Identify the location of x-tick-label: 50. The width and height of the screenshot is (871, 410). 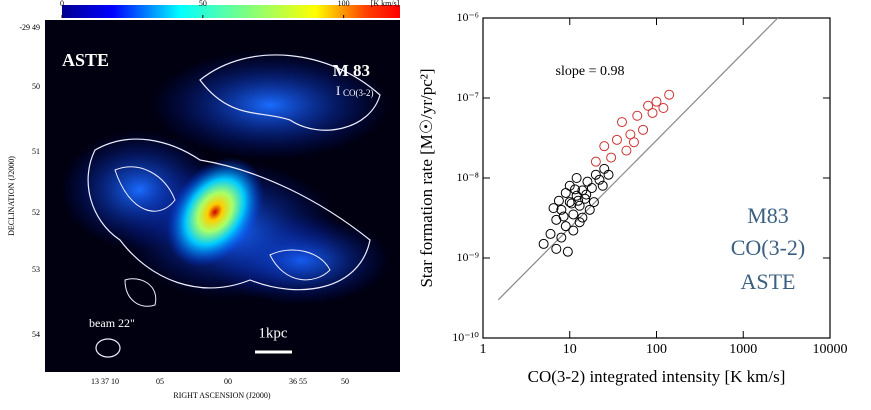
(345, 381).